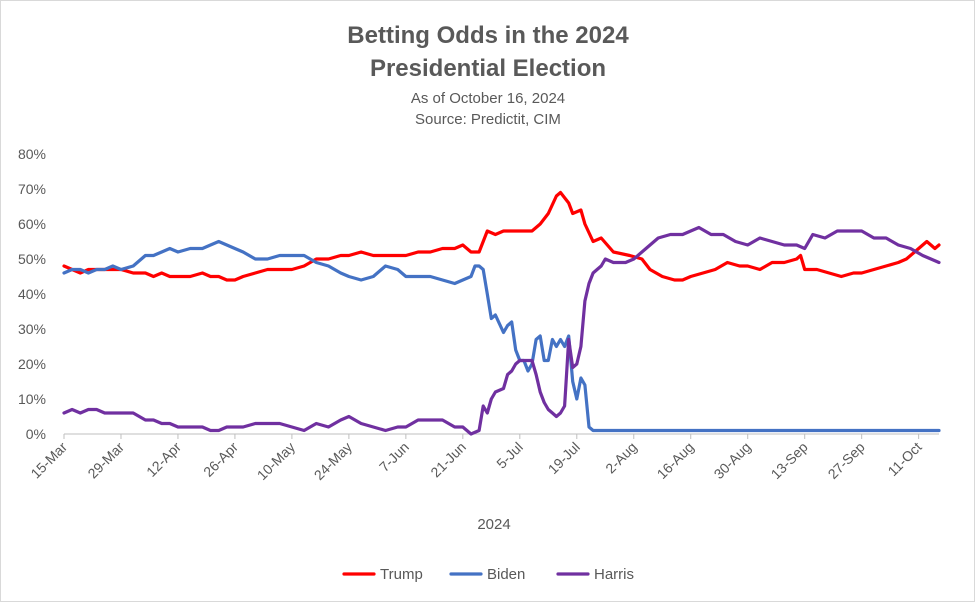 The image size is (975, 603). What do you see at coordinates (401, 574) in the screenshot?
I see `legend-label-trump: Trump` at bounding box center [401, 574].